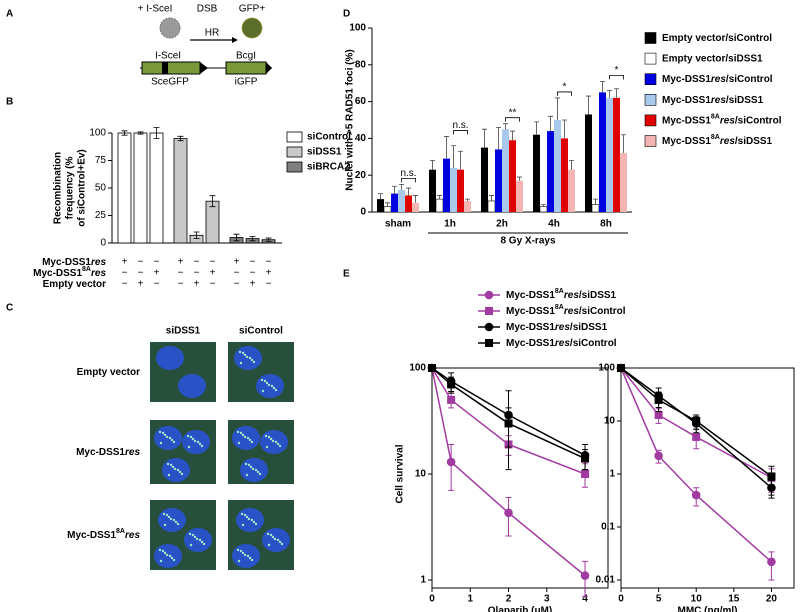 This screenshot has height=612, width=800. Describe the element at coordinates (101, 215) in the screenshot. I see `y-tick-label: 25` at that location.